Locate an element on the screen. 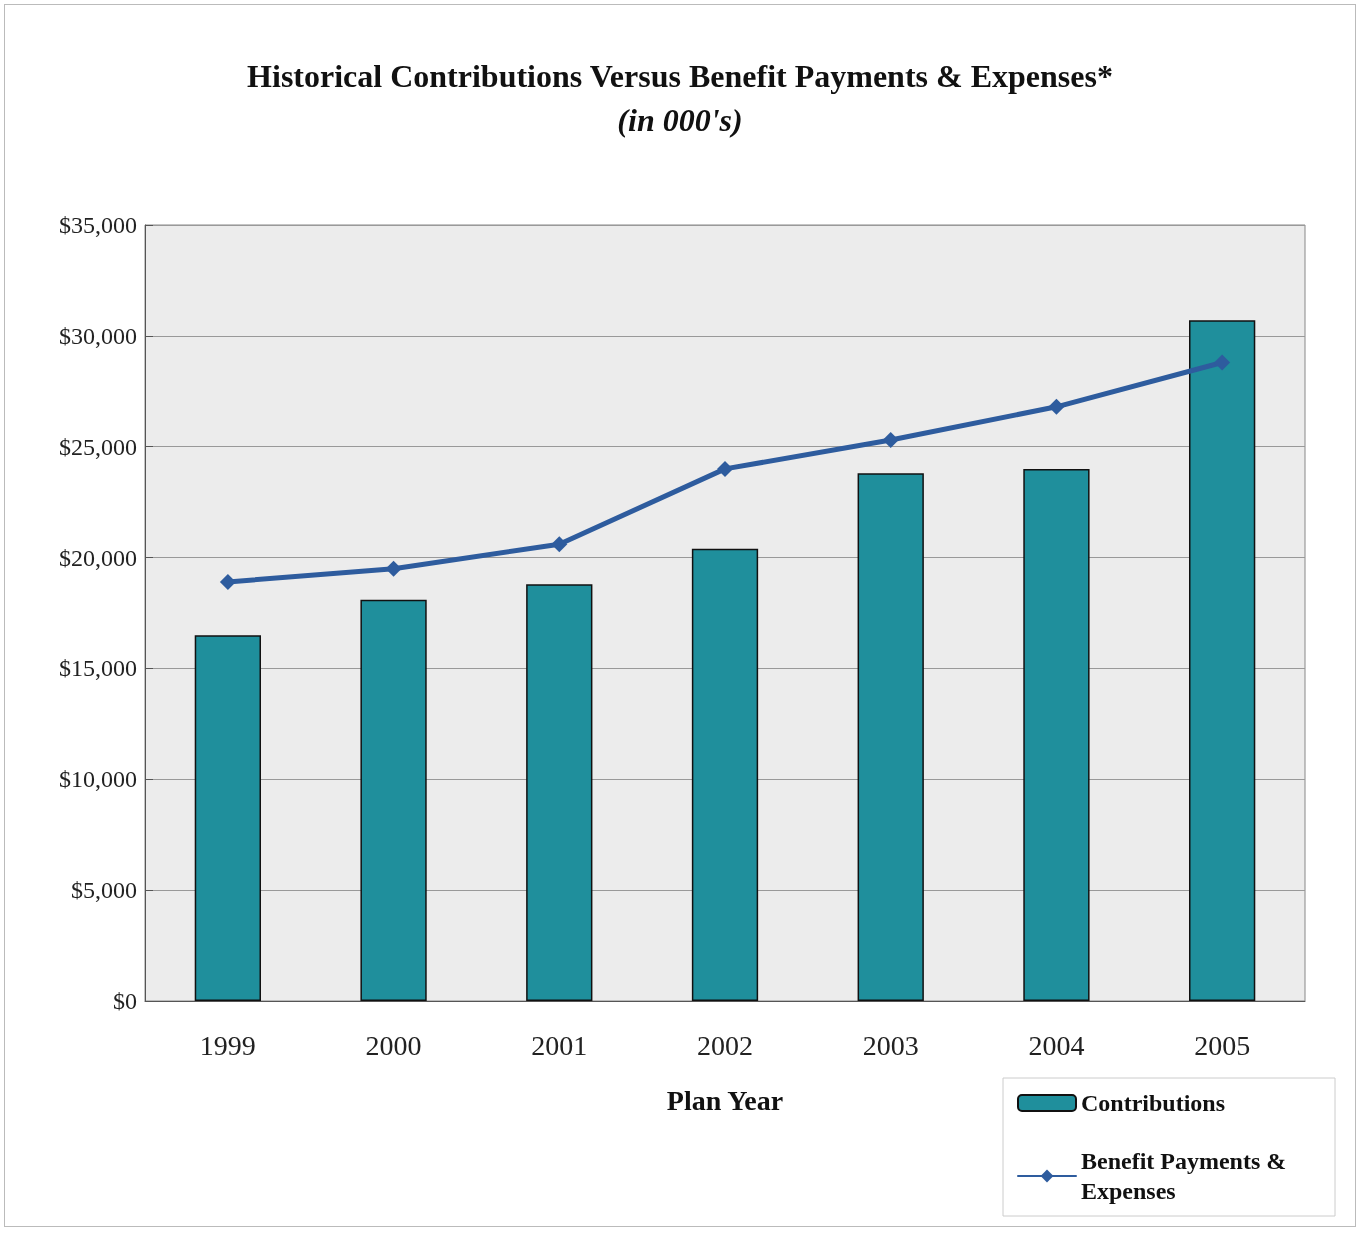  x-tick-label: 2000 is located at coordinates (393, 1045).